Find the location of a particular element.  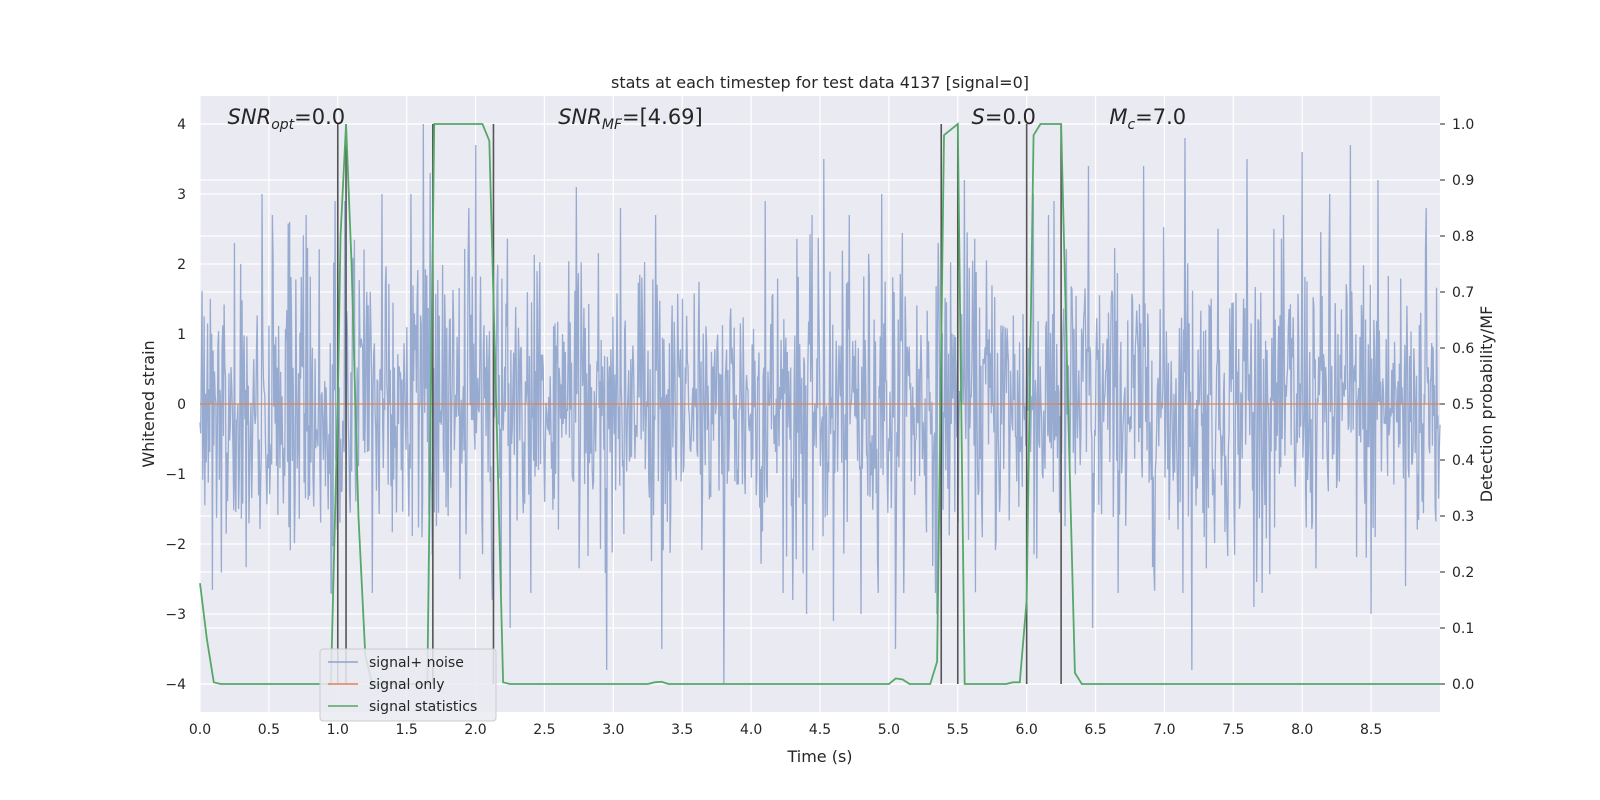

y-axis-label-right: Detection probability/MF is located at coordinates (1486, 404).